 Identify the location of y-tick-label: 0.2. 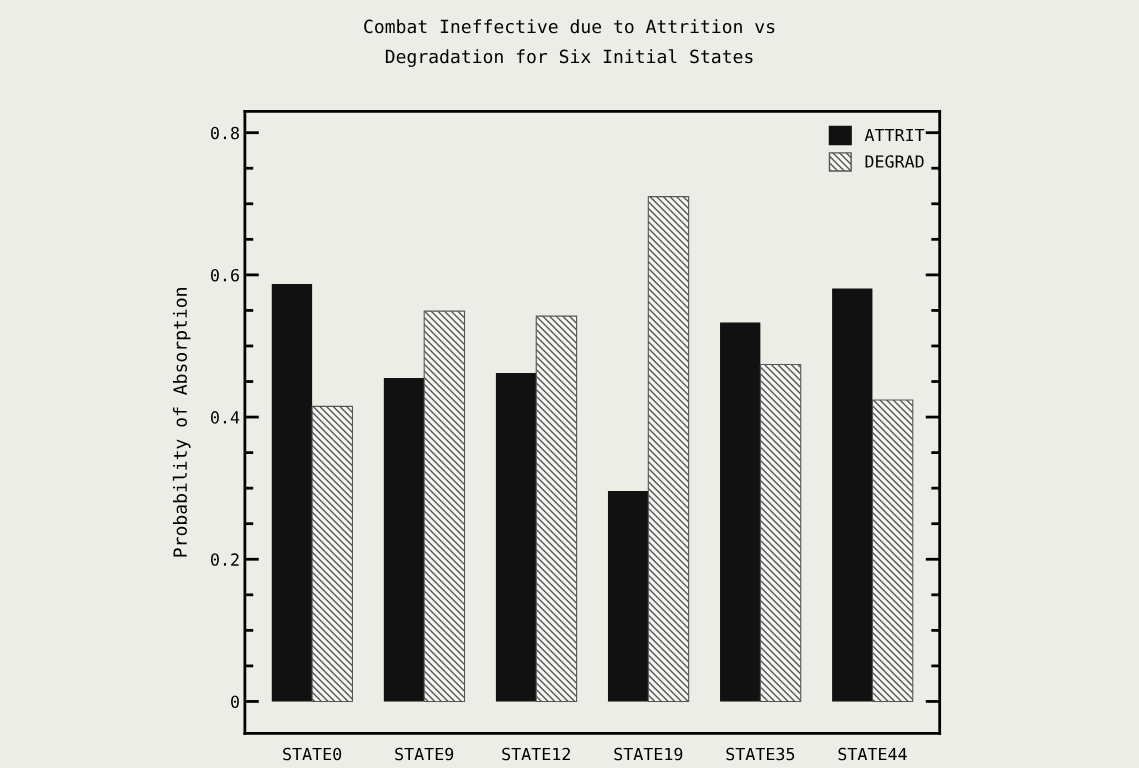
(225, 559).